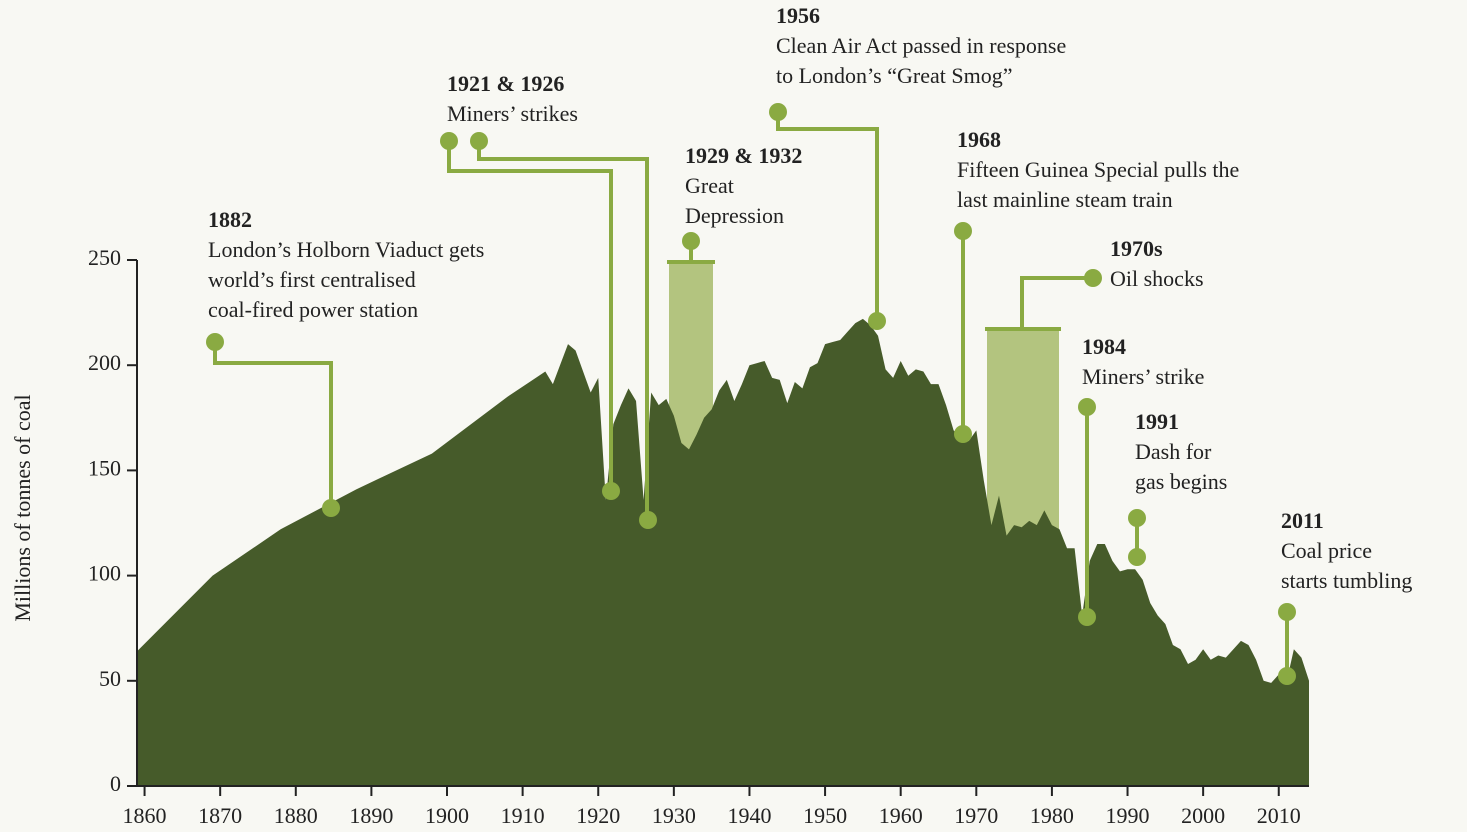 This screenshot has width=1467, height=832. What do you see at coordinates (505, 83) in the screenshot?
I see `annotation-year: 1921 & 1926` at bounding box center [505, 83].